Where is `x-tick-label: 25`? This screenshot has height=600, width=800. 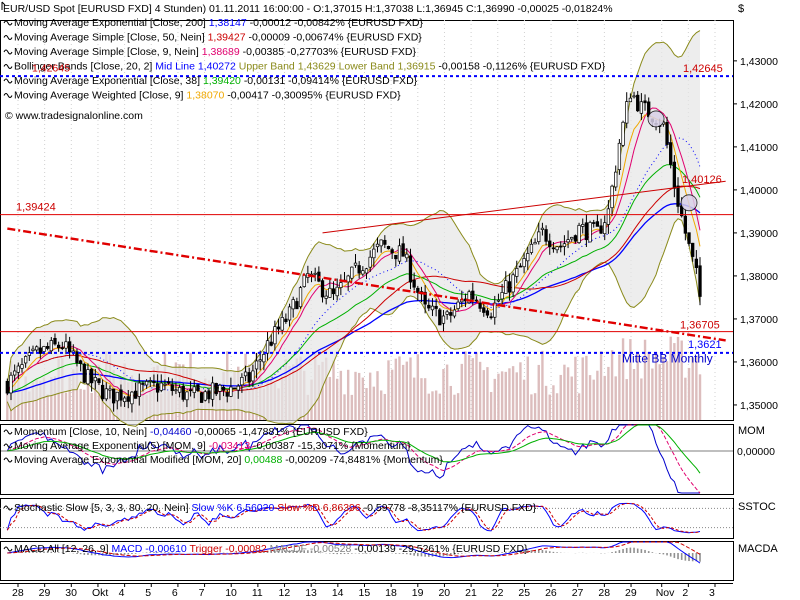 x-tick-label: 25 is located at coordinates (524, 593).